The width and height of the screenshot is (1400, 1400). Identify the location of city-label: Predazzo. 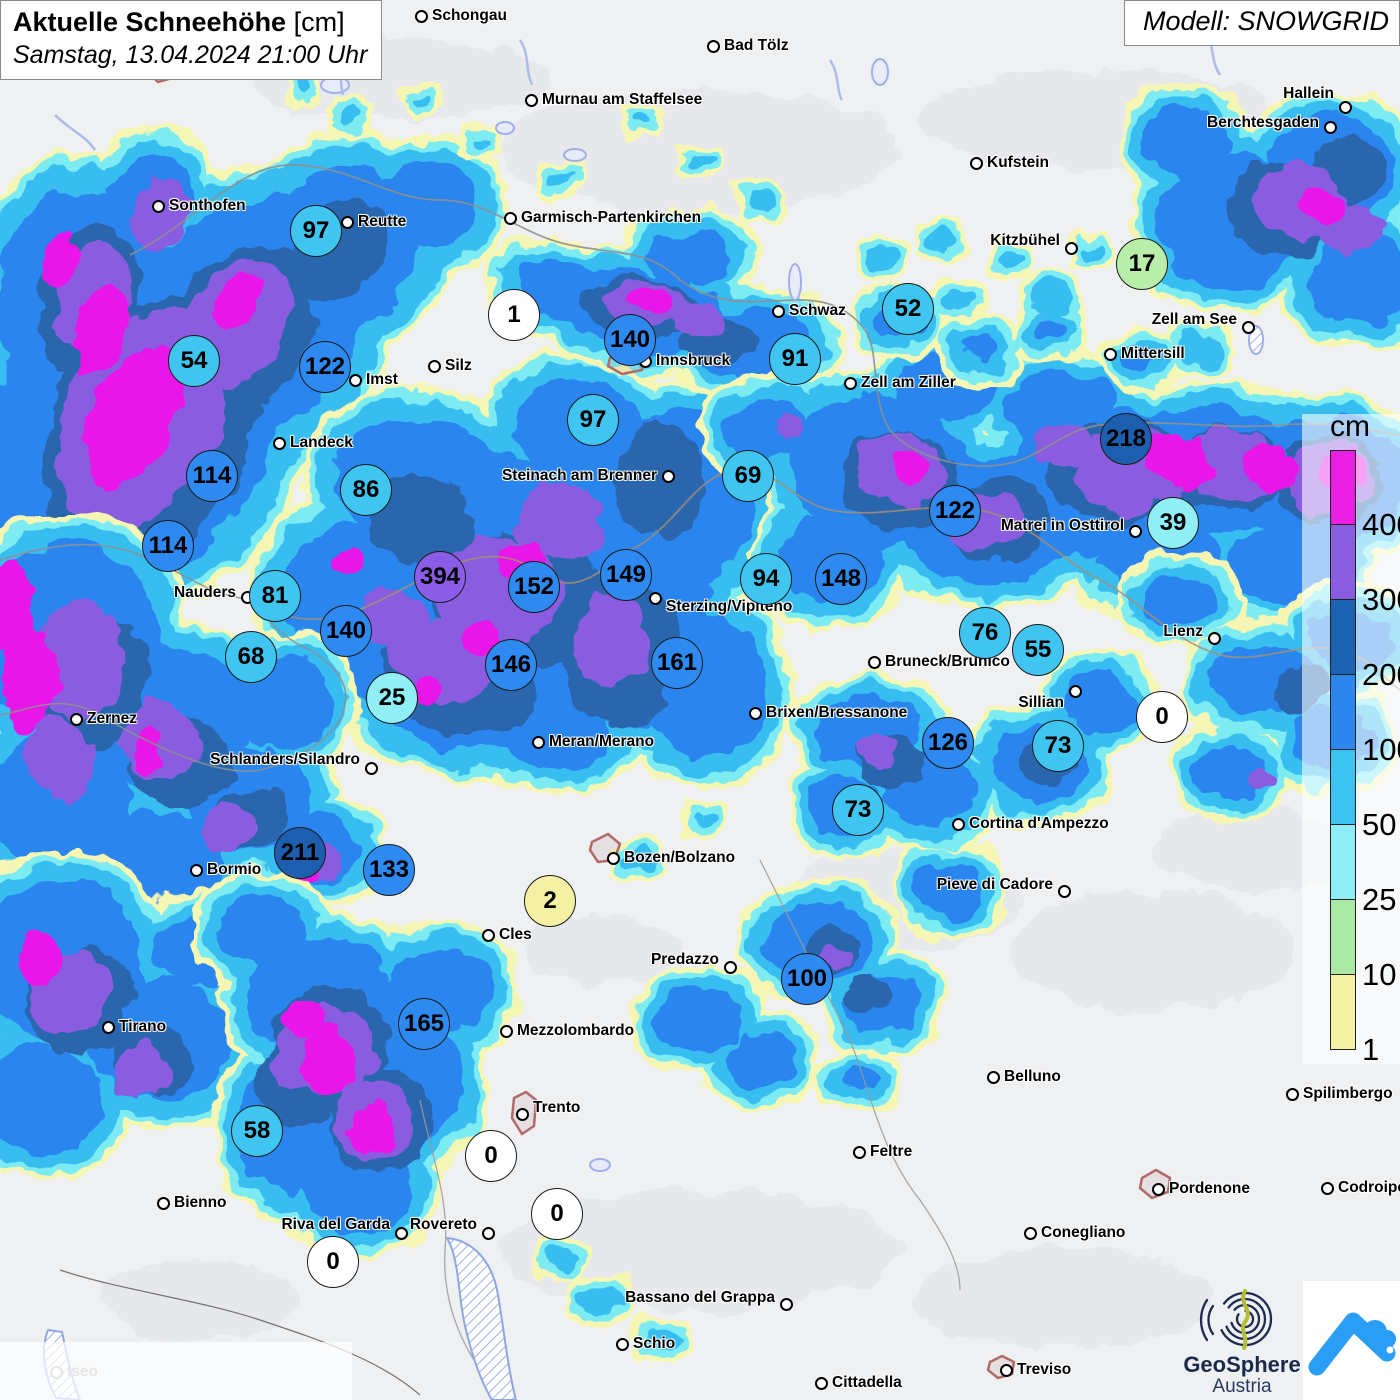
(684, 959).